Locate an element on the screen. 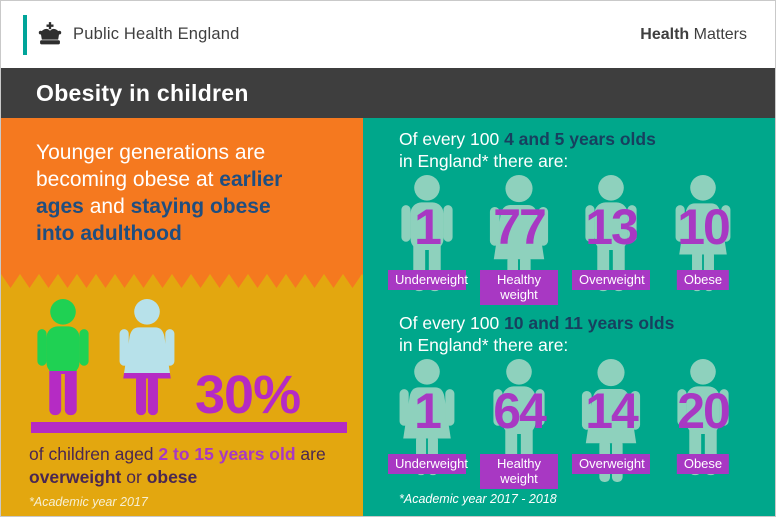 The width and height of the screenshot is (776, 517). woman-figure-icon is located at coordinates (147, 357).